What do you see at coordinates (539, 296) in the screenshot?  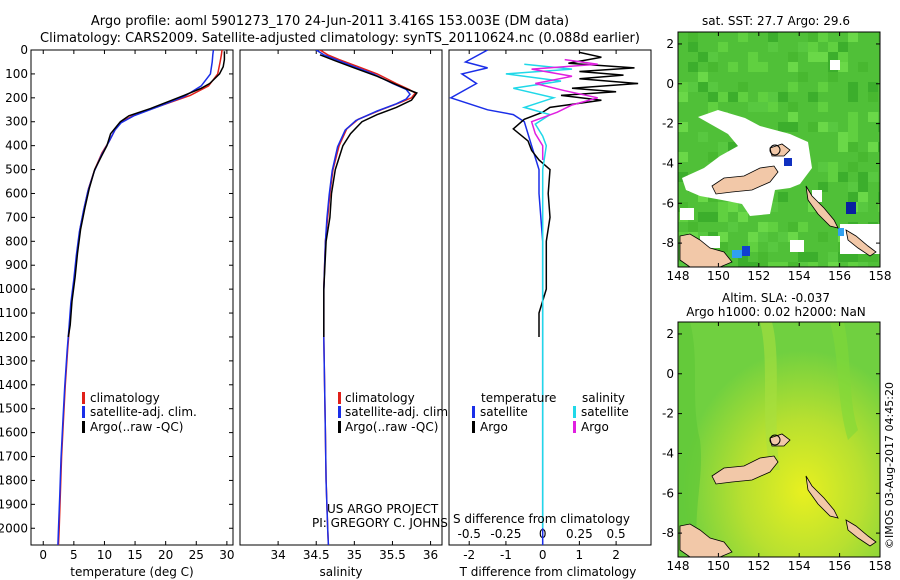 I see `series-line-salinity-satellite` at bounding box center [539, 296].